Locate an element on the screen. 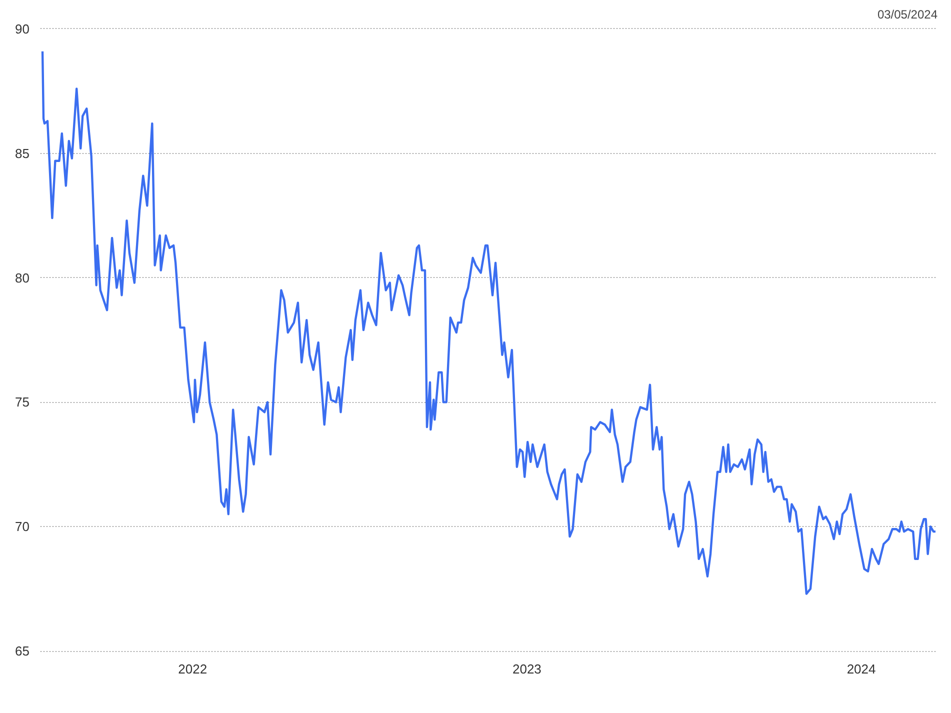 This screenshot has width=951, height=713. y-tick-label: 75 is located at coordinates (22, 402).